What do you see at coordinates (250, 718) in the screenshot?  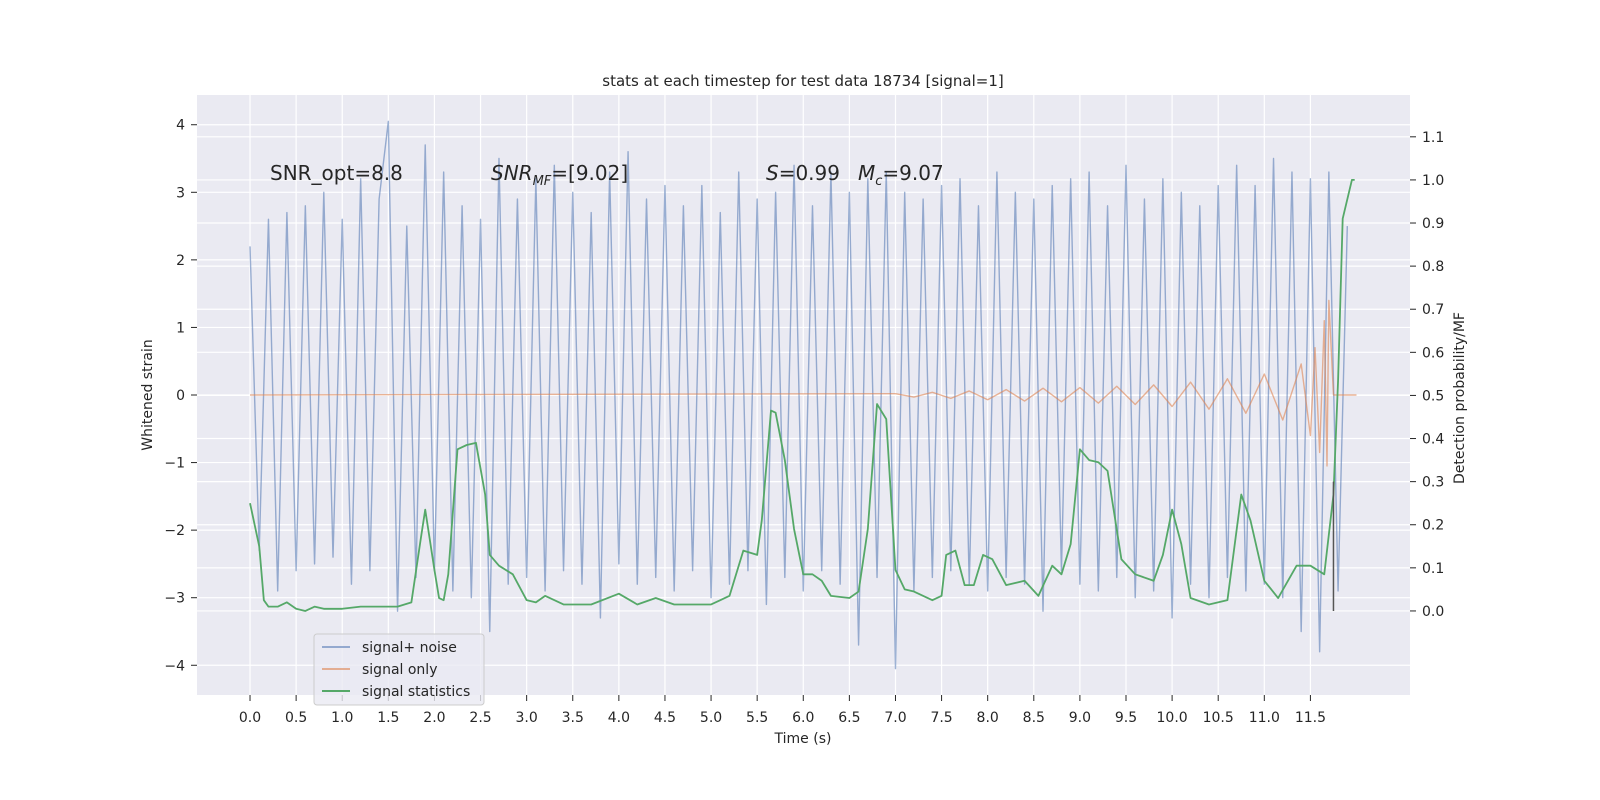 I see `x-tick-label: 0.0` at bounding box center [250, 718].